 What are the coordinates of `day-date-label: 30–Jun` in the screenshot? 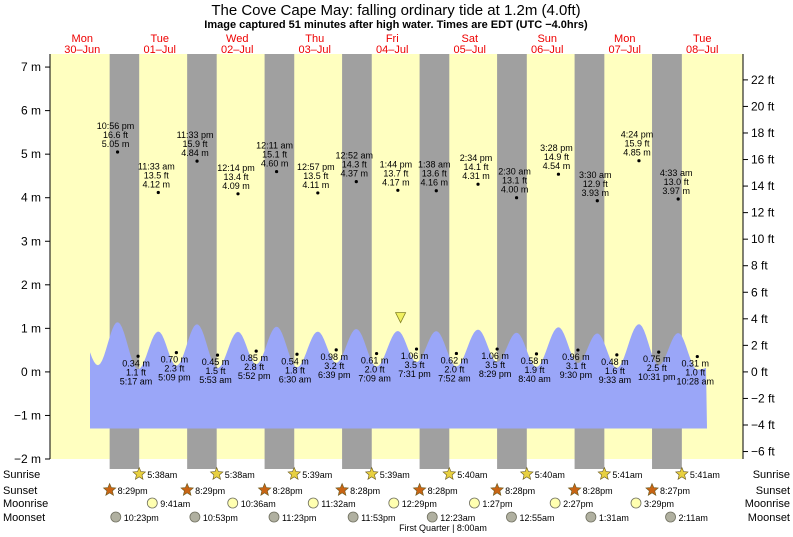 It's located at (82, 50).